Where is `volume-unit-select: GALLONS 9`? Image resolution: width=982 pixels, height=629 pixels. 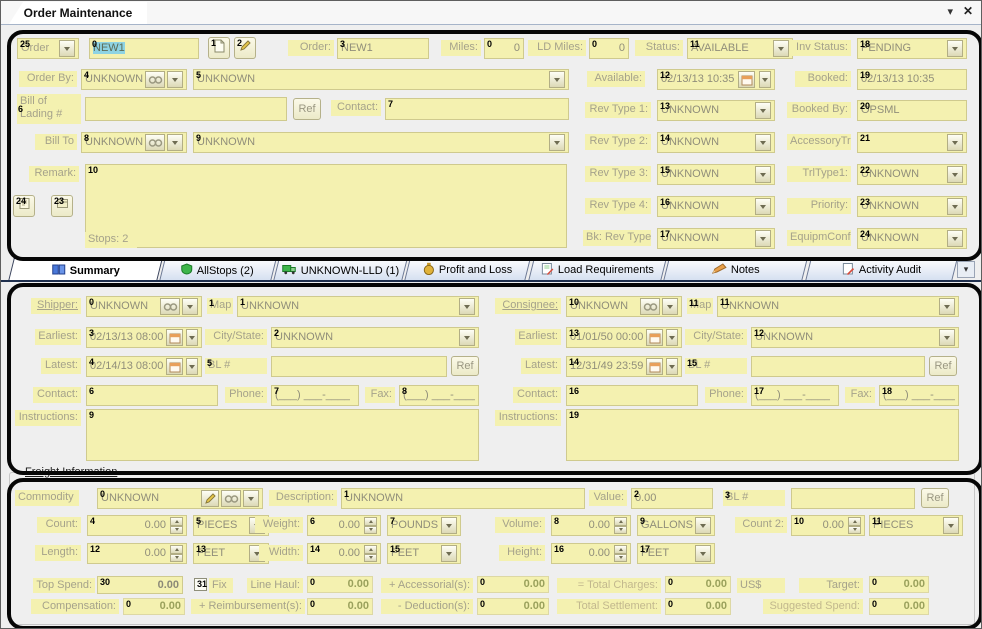
volume-unit-select: GALLONS 9 is located at coordinates (676, 525).